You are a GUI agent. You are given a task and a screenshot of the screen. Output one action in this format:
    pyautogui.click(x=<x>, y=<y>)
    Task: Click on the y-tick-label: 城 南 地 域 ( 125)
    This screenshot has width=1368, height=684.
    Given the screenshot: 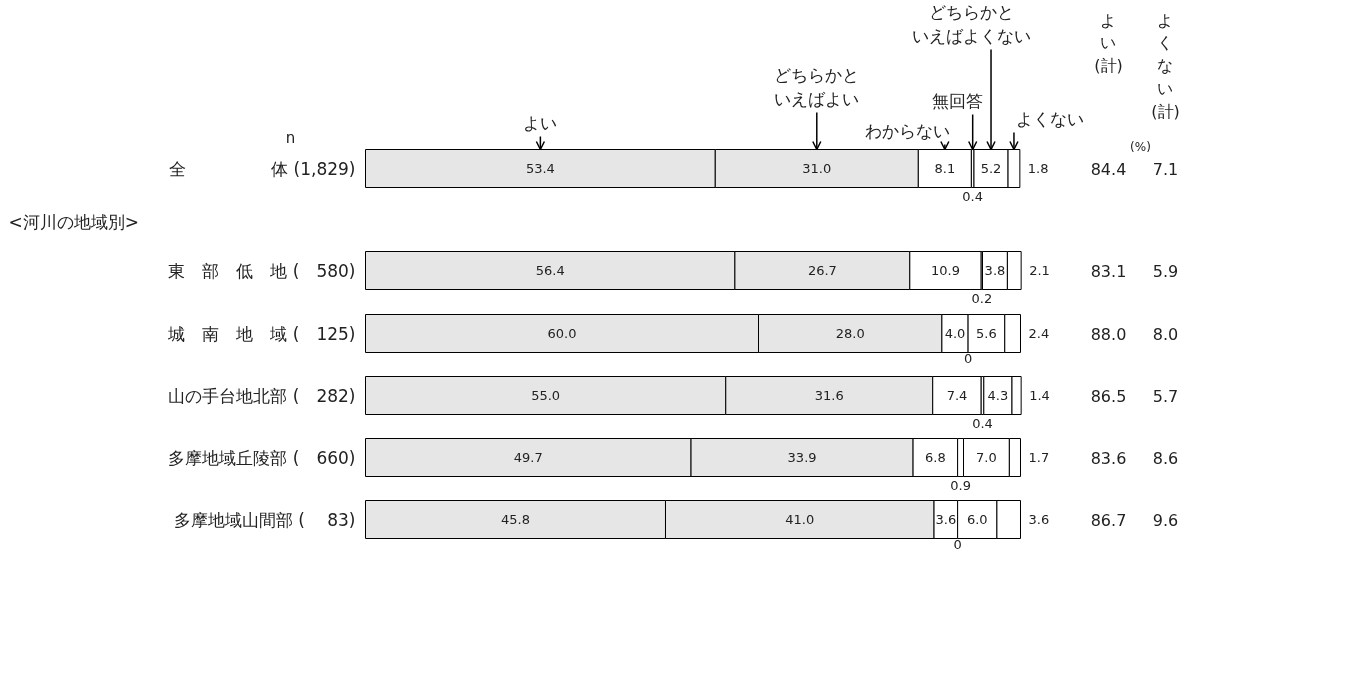 What is the action you would take?
    pyautogui.click(x=261, y=333)
    